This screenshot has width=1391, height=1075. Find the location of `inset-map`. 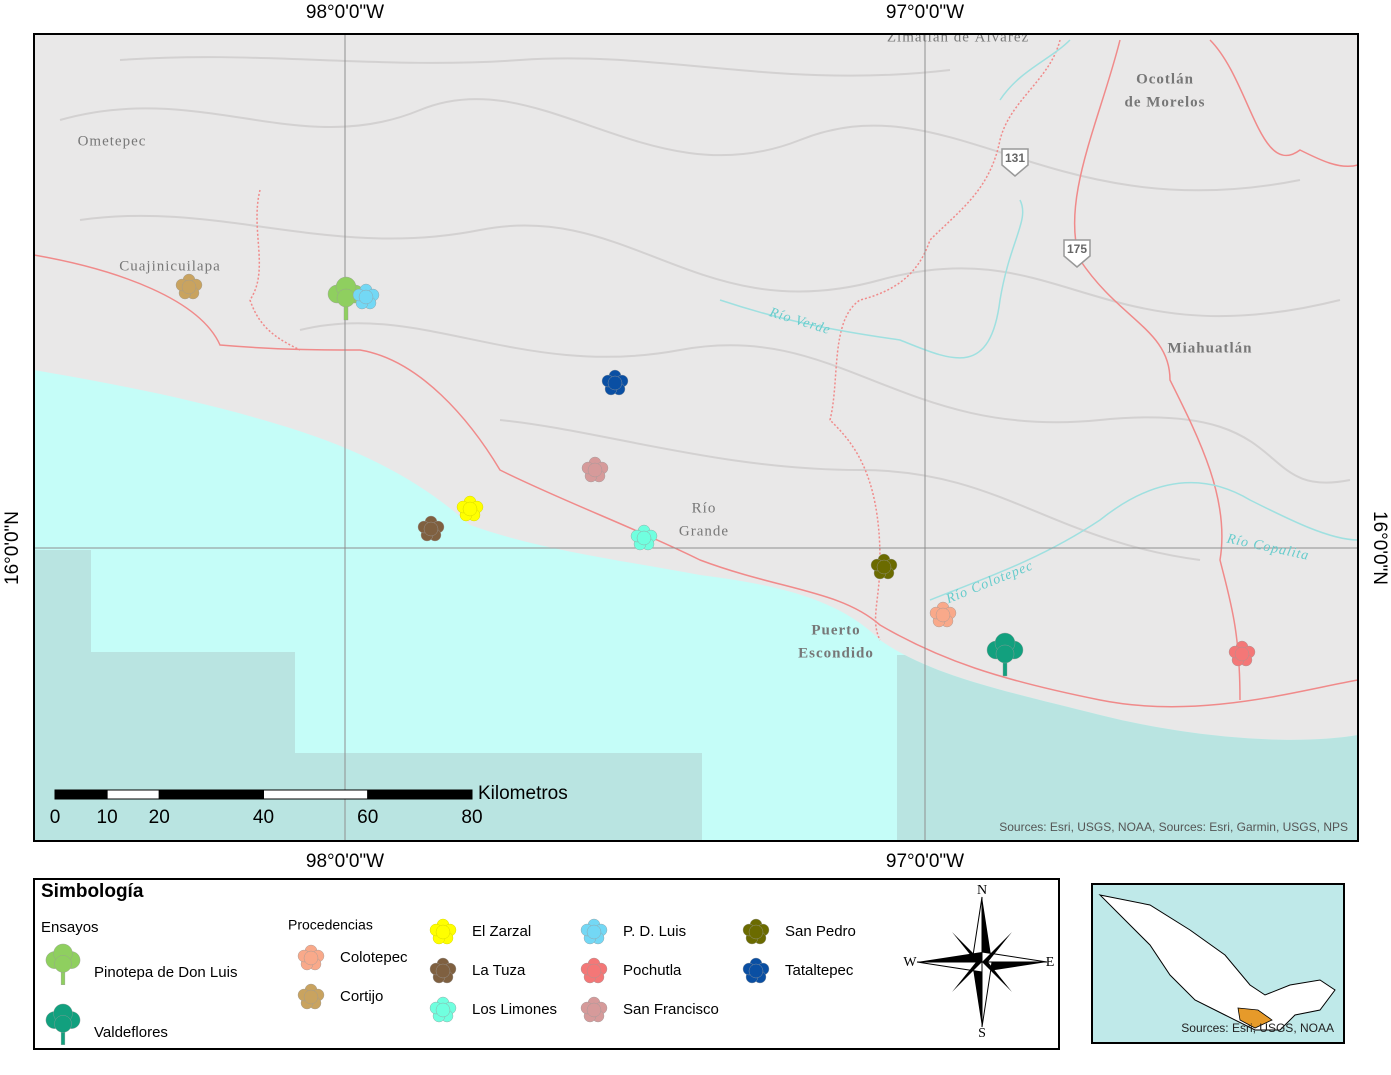

inset-map is located at coordinates (1218, 963).